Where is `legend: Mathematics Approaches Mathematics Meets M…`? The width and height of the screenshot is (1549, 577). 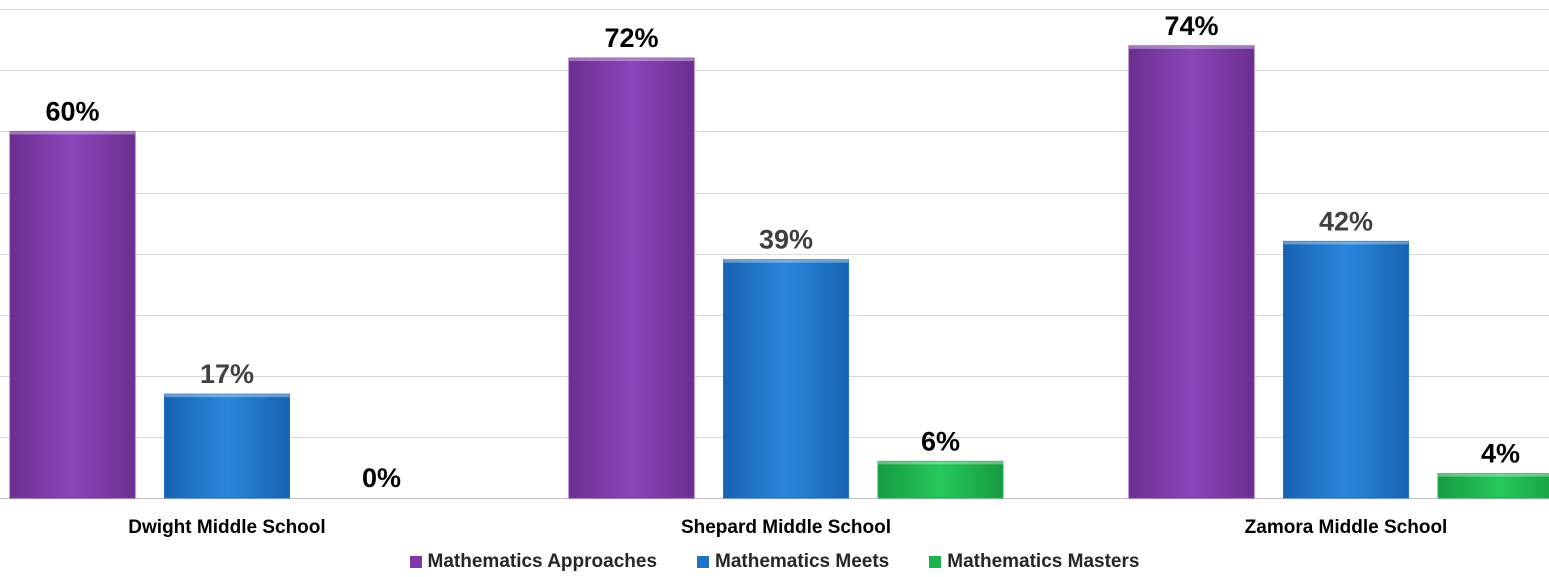 legend: Mathematics Approaches Mathematics Meets M… is located at coordinates (774, 562).